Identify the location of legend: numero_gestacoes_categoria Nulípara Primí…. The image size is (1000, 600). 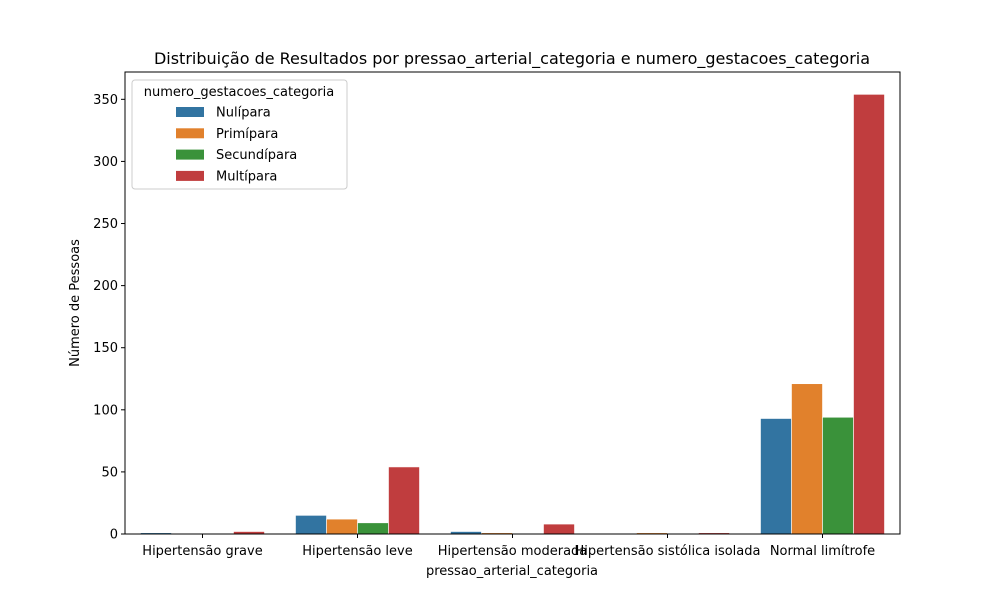
(239, 134).